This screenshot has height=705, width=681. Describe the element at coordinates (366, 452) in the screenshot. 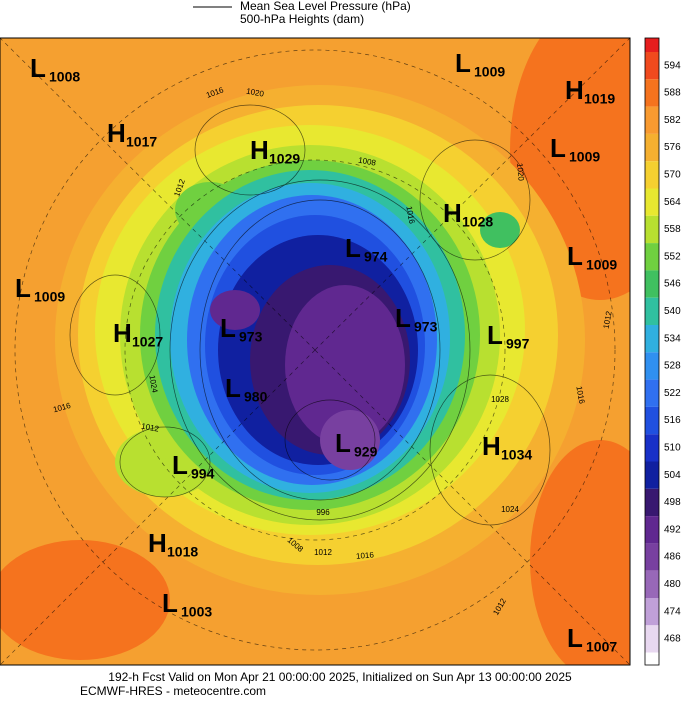

I see `center-value: 929` at that location.